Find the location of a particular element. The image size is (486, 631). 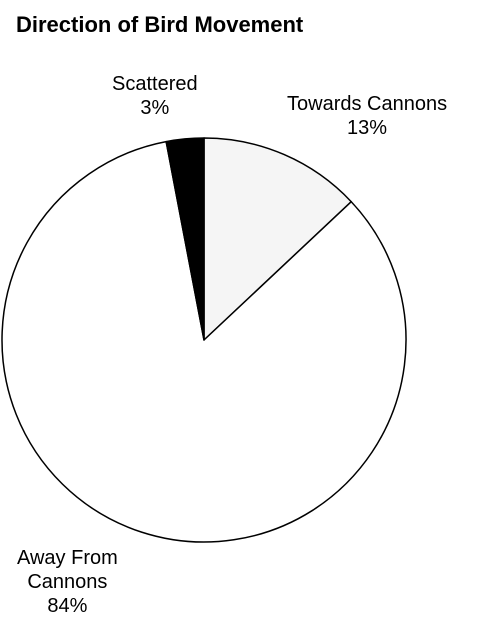

slice-value-scattered: 3% is located at coordinates (155, 108).